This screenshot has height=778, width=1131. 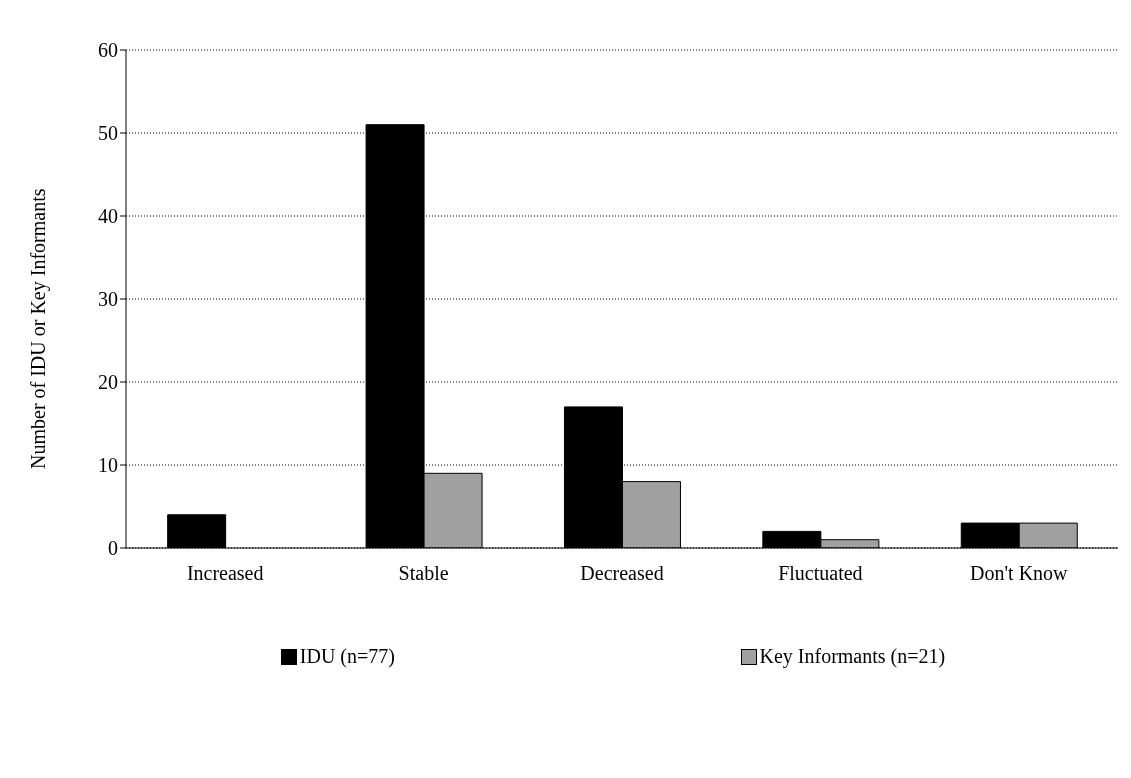 I want to click on y-tick-label: 30, so click(x=108, y=299).